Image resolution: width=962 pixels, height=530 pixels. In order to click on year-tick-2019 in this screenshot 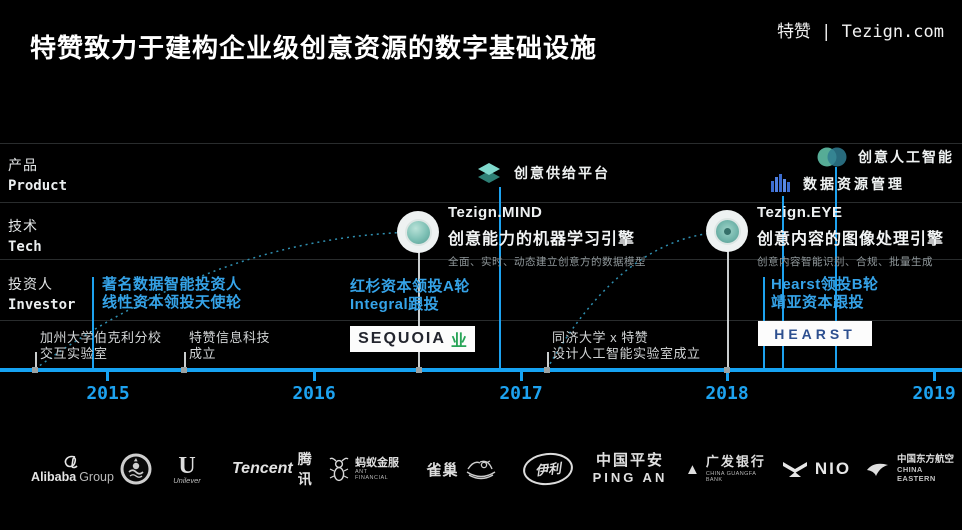, I will do `click(934, 374)`.